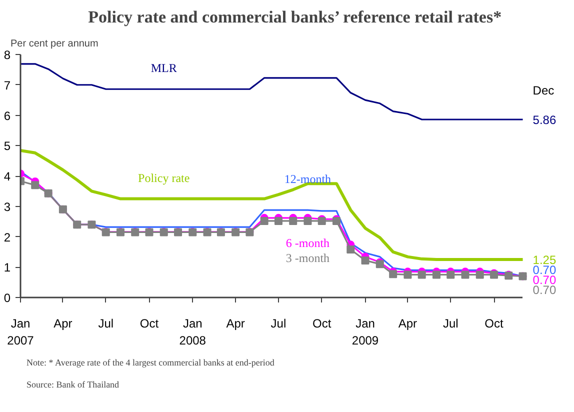 This screenshot has height=412, width=574. I want to click on annotation: Dec, so click(543, 91).